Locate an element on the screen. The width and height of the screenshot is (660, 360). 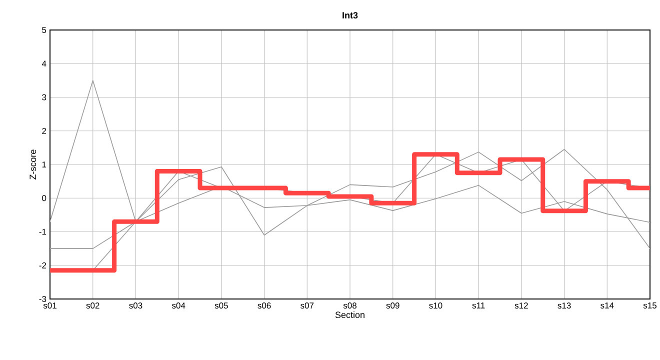
x-tick-label: s03 is located at coordinates (135, 305).